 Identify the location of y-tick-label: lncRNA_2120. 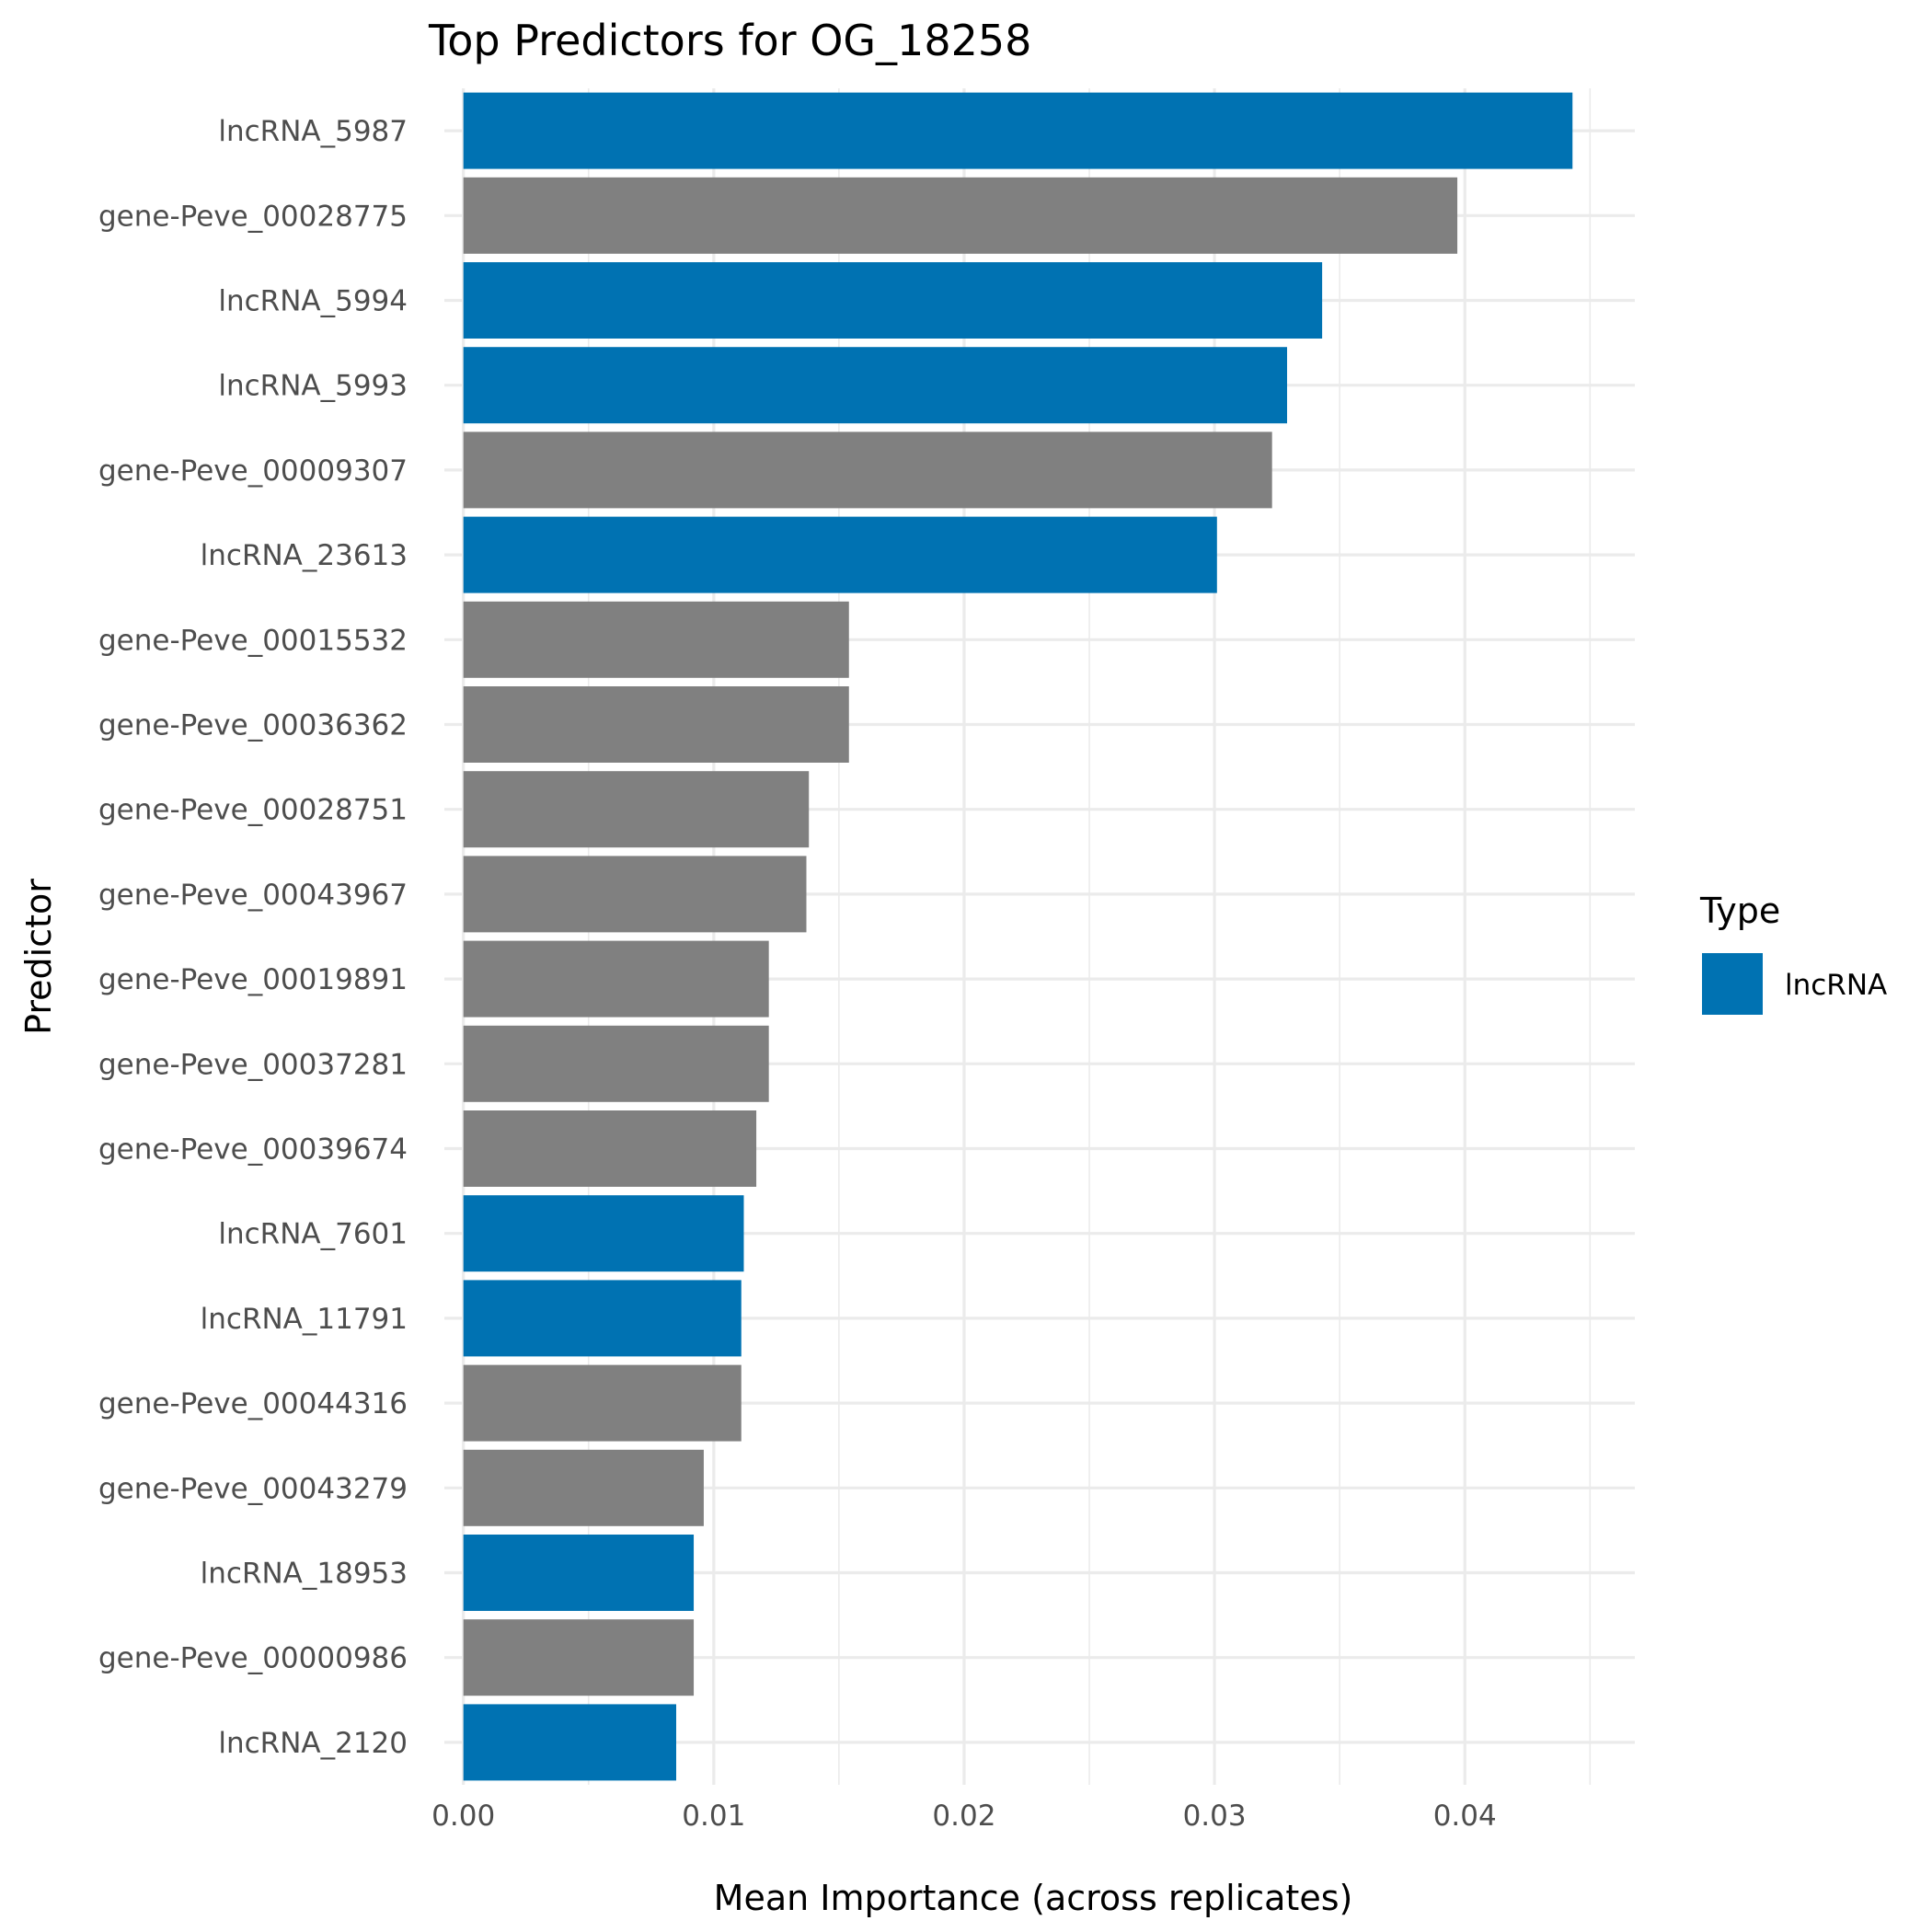
(313, 1743).